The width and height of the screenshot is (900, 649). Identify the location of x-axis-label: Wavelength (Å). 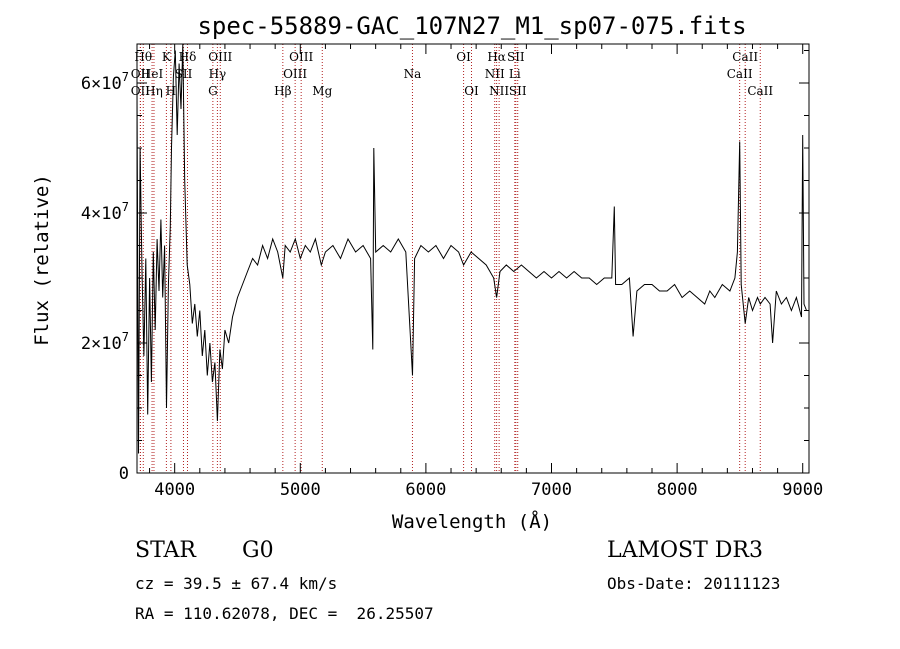
(472, 521).